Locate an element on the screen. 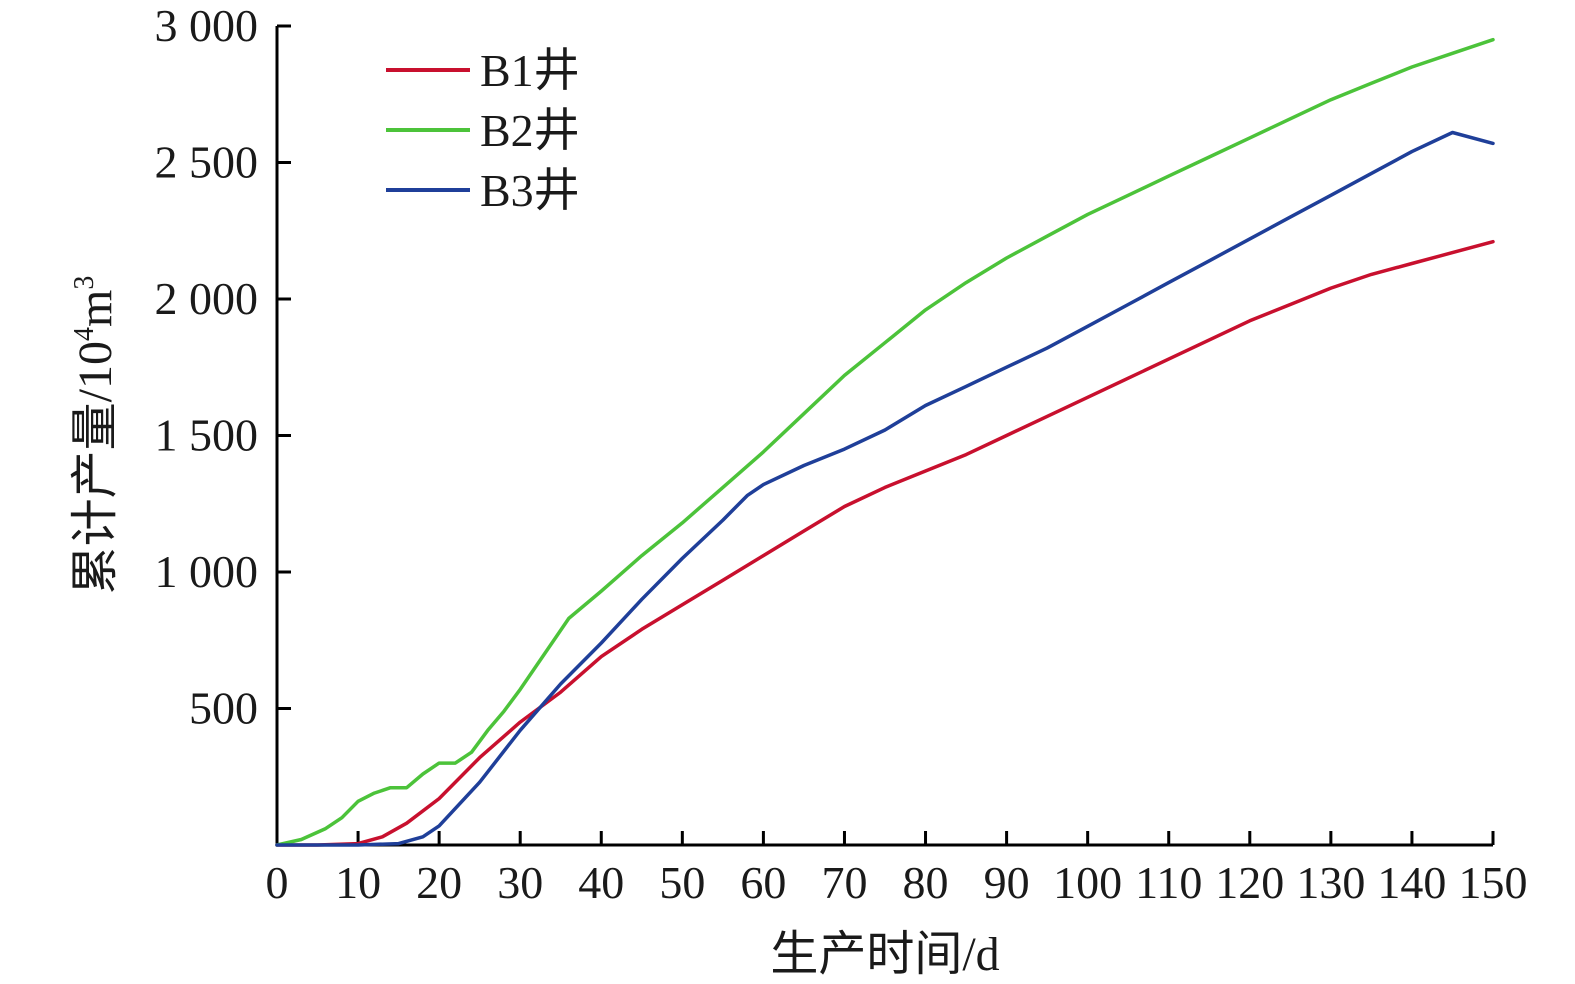 The height and width of the screenshot is (984, 1575). x-tick-label: 110 is located at coordinates (1168, 882).